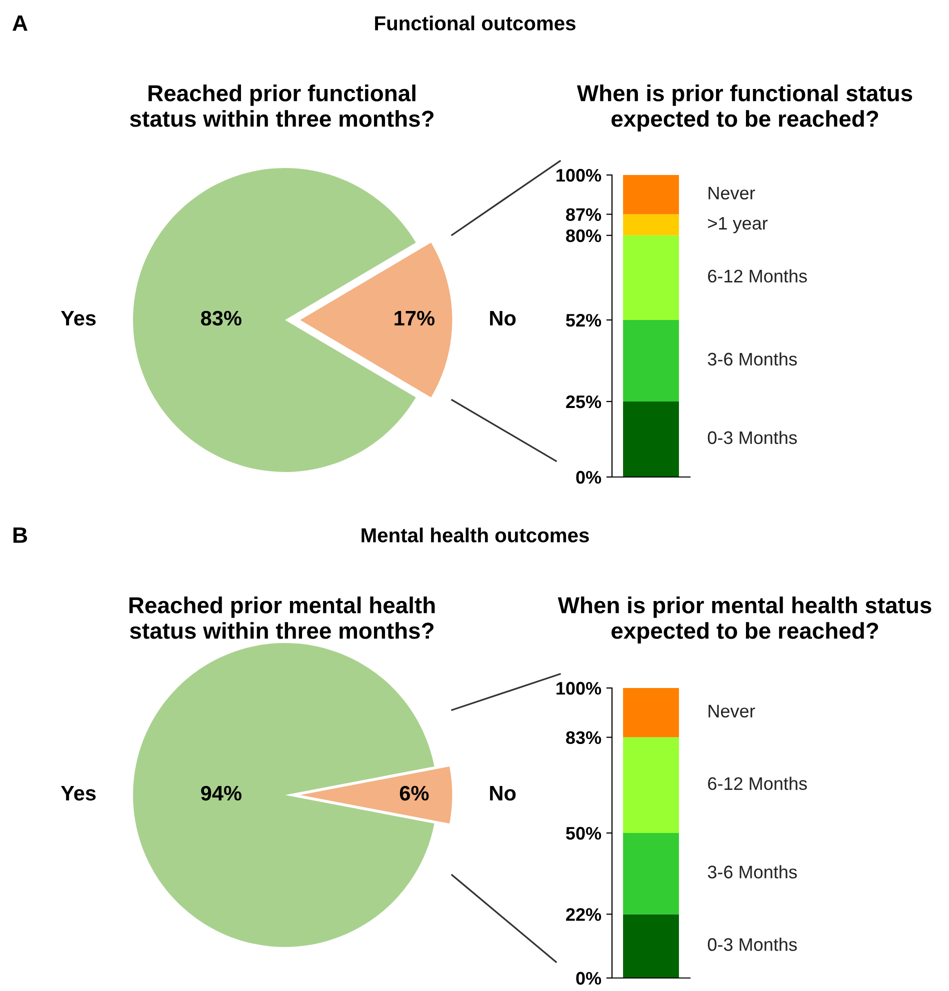 This screenshot has height=991, width=949. What do you see at coordinates (20, 23) in the screenshot?
I see `text: A` at bounding box center [20, 23].